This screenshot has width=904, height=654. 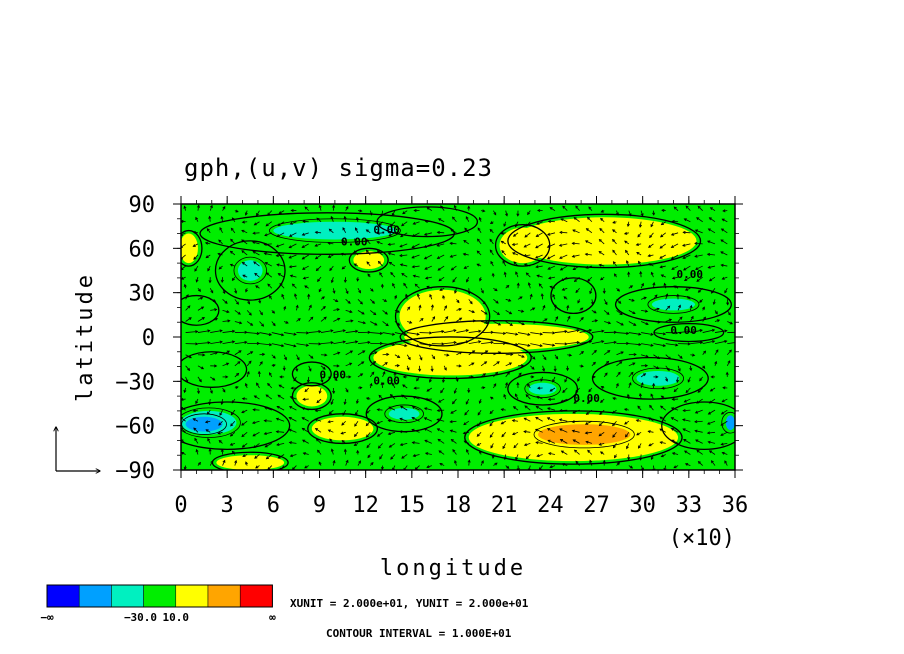 I want to click on x-tick-label-3: 9, so click(x=319, y=505).